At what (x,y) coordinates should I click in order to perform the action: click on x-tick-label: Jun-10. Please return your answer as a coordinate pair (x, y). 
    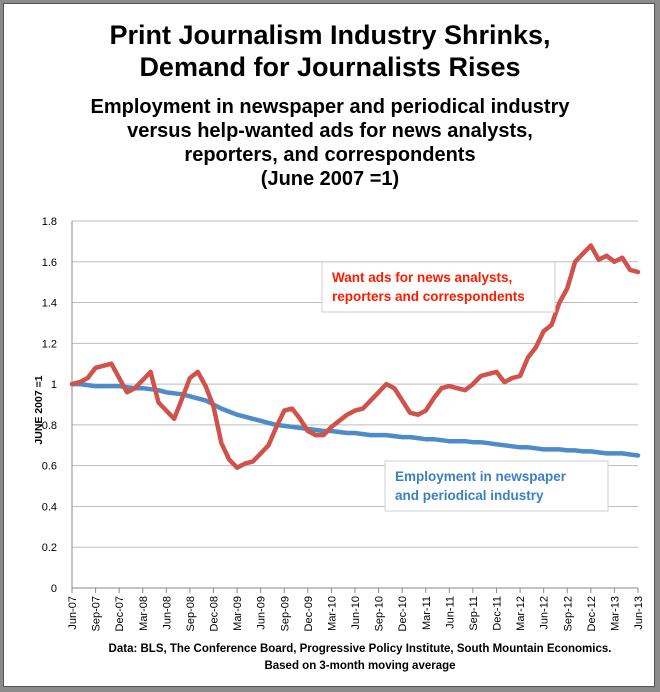
    Looking at the image, I should click on (356, 613).